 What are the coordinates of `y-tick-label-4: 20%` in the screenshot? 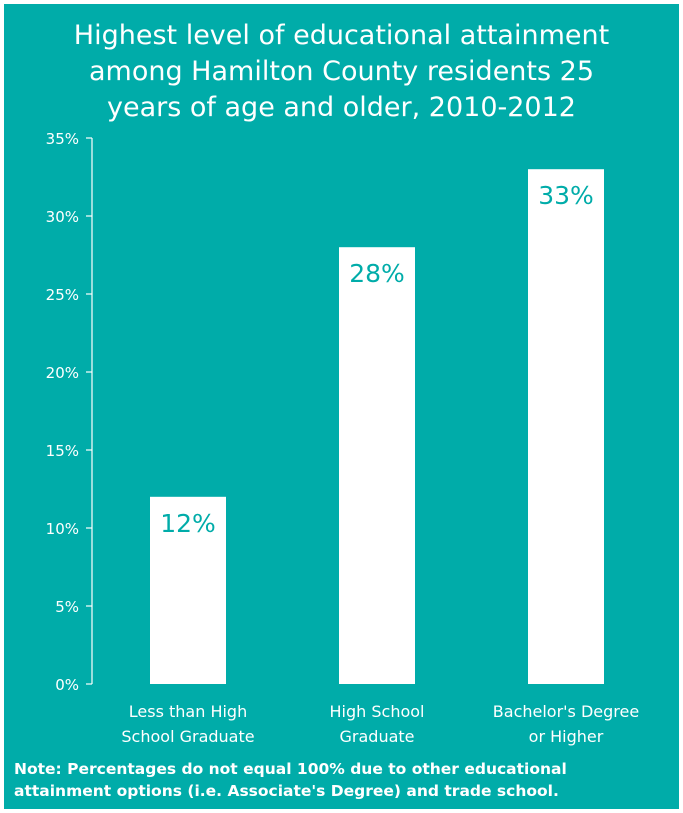 It's located at (62, 373).